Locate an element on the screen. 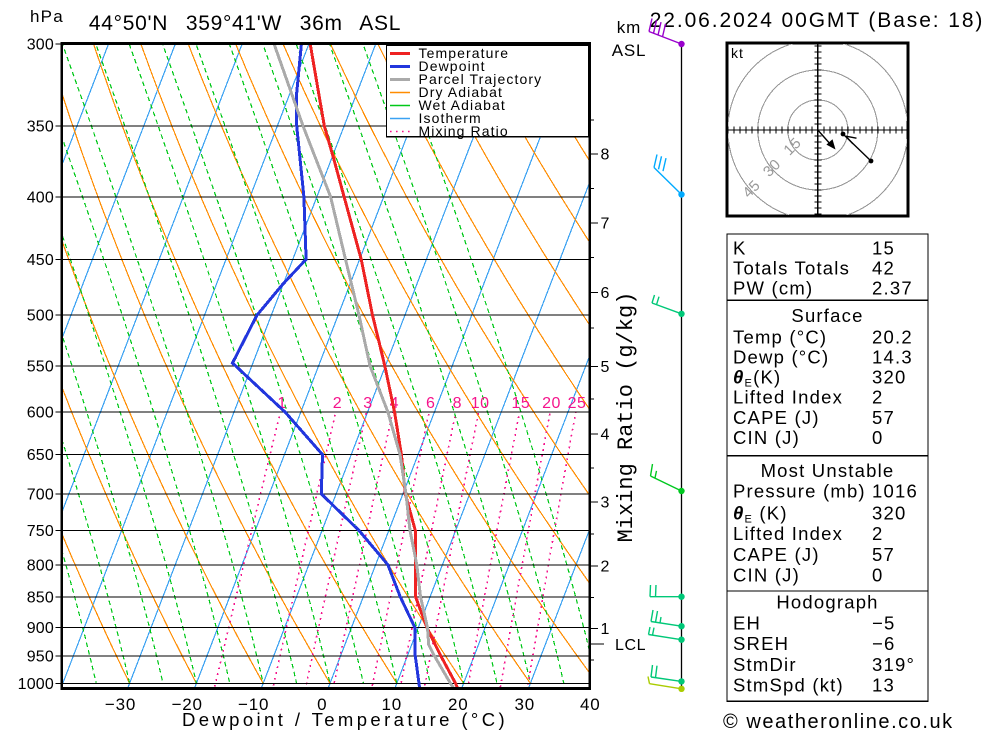  svg-text: 319° is located at coordinates (893, 664).